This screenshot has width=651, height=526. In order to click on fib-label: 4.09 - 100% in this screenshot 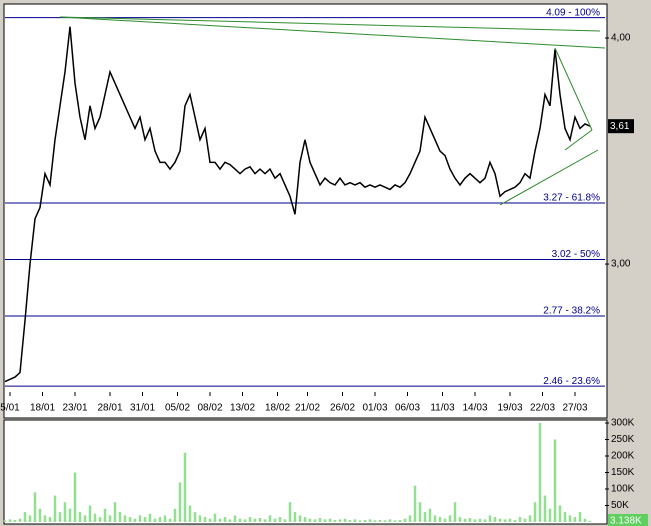, I will do `click(573, 12)`.